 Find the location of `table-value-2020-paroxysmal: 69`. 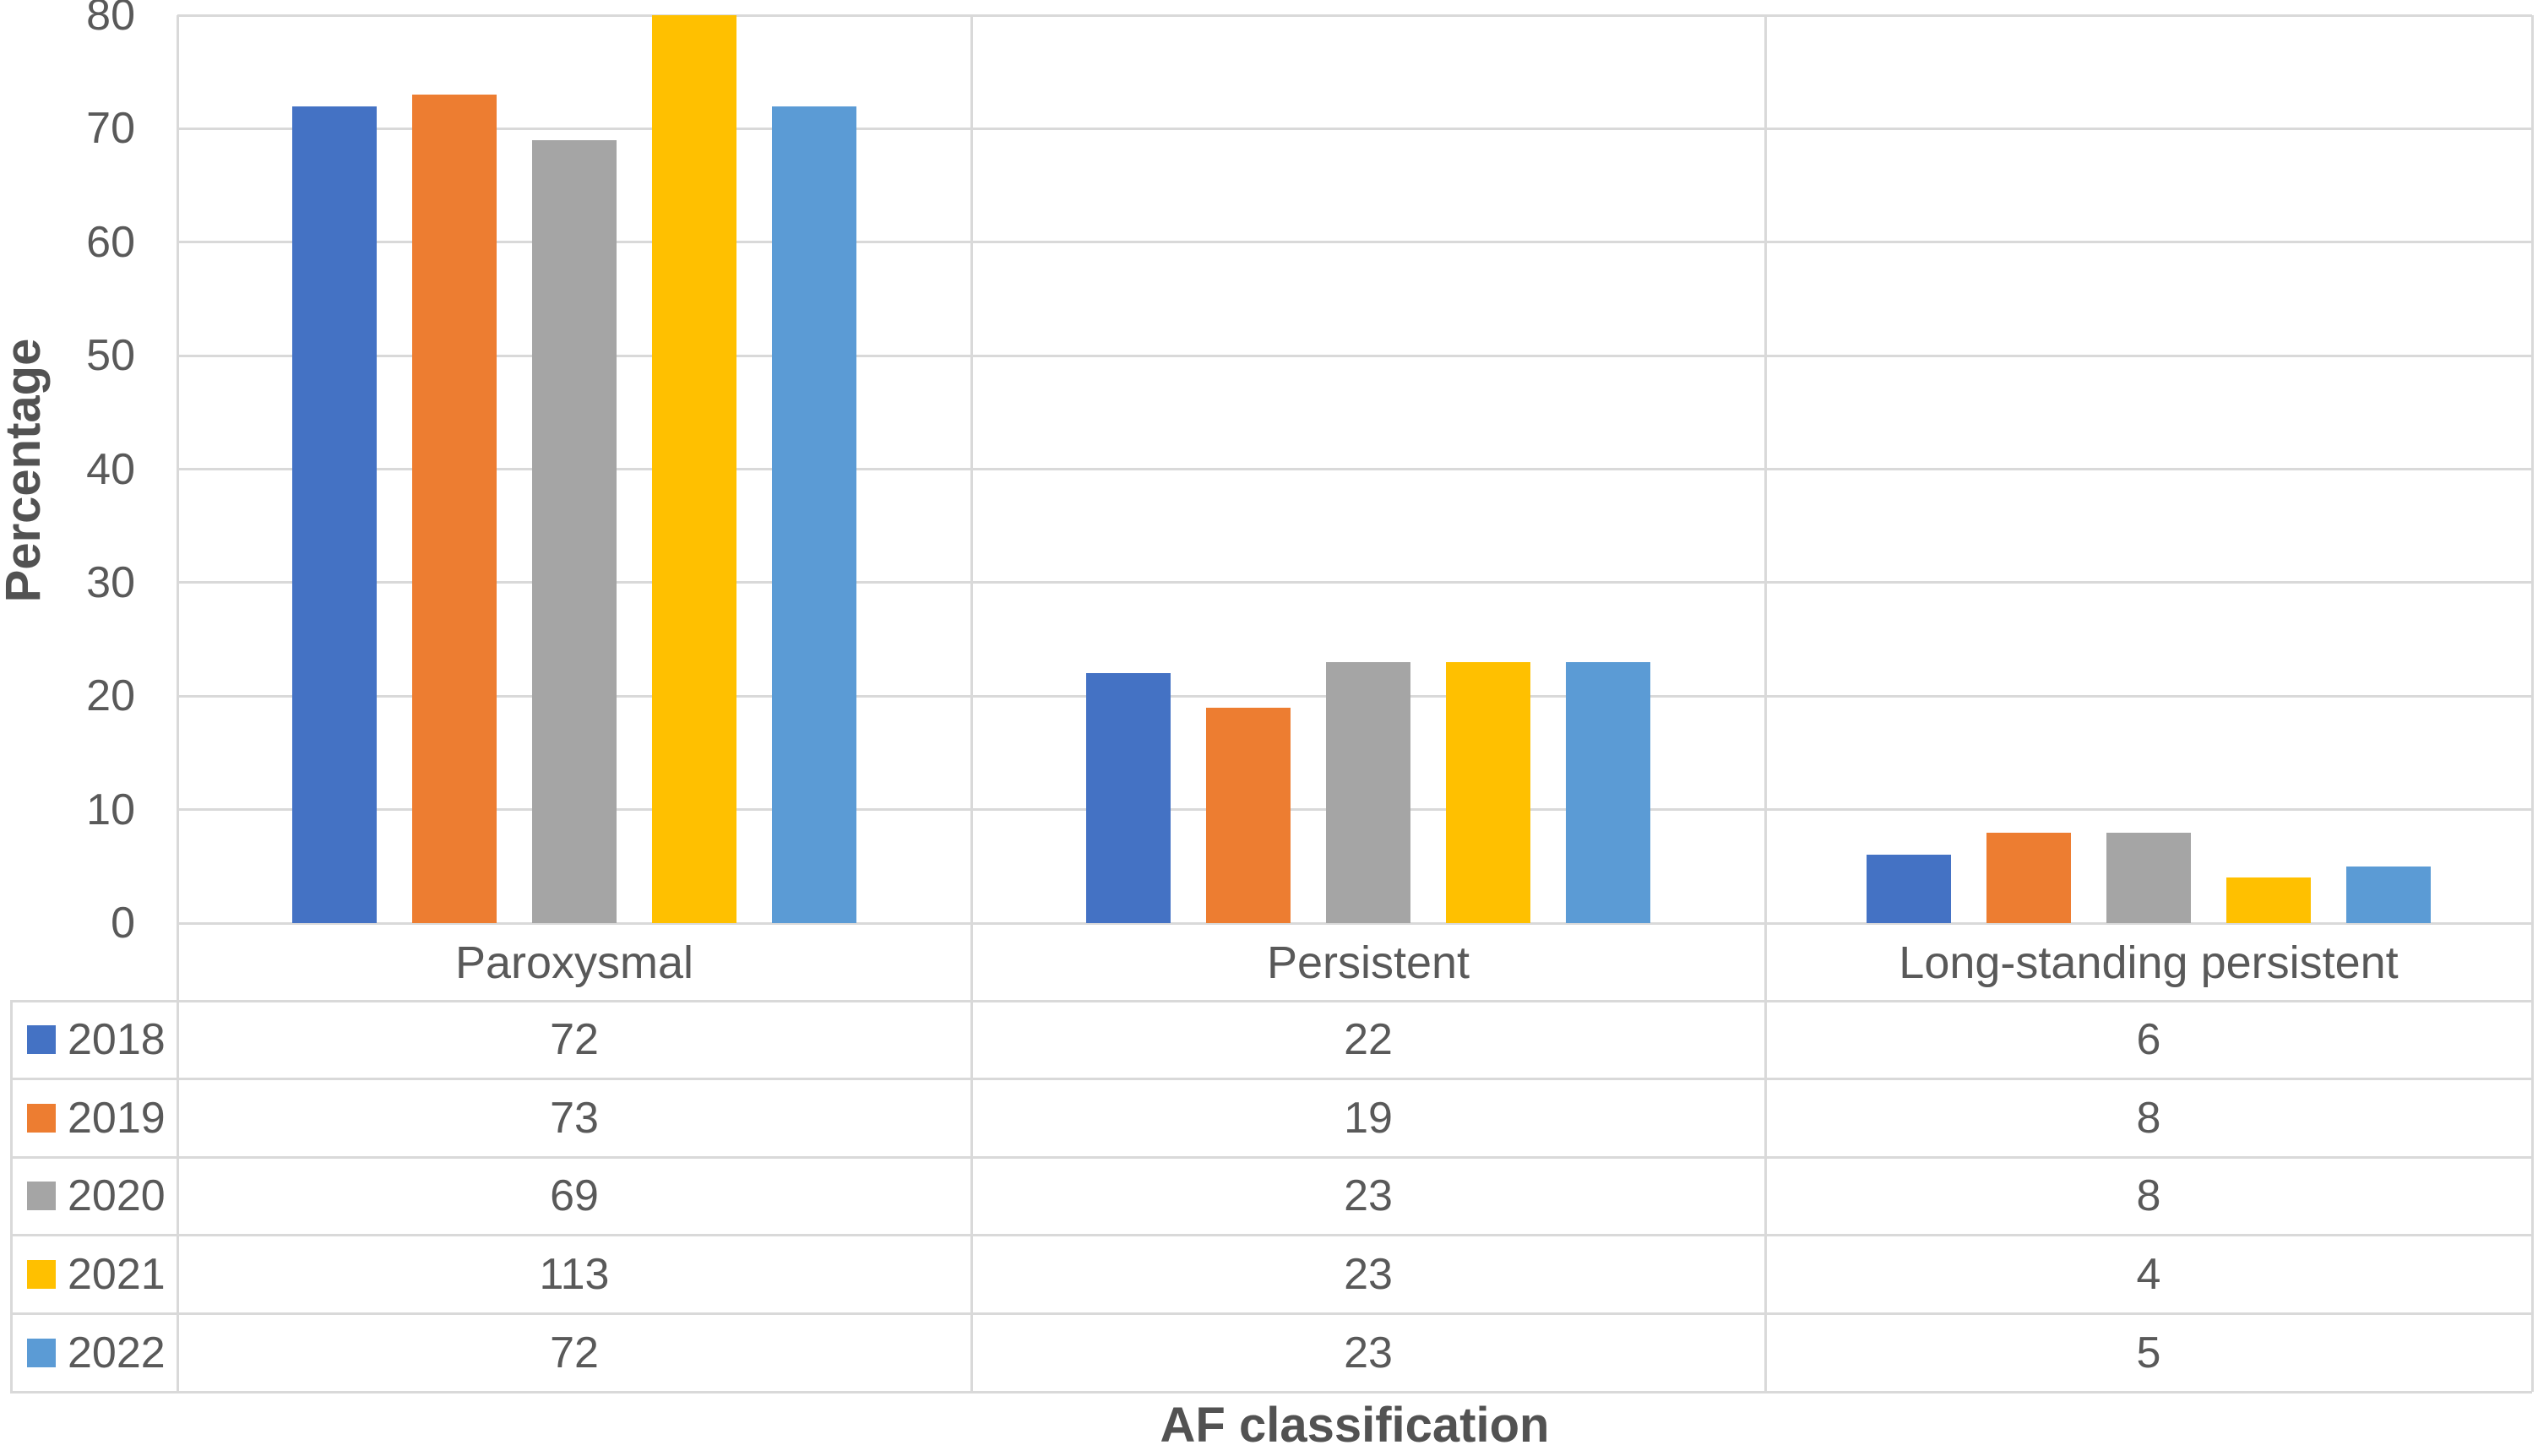

table-value-2020-paroxysmal: 69 is located at coordinates (574, 1196).